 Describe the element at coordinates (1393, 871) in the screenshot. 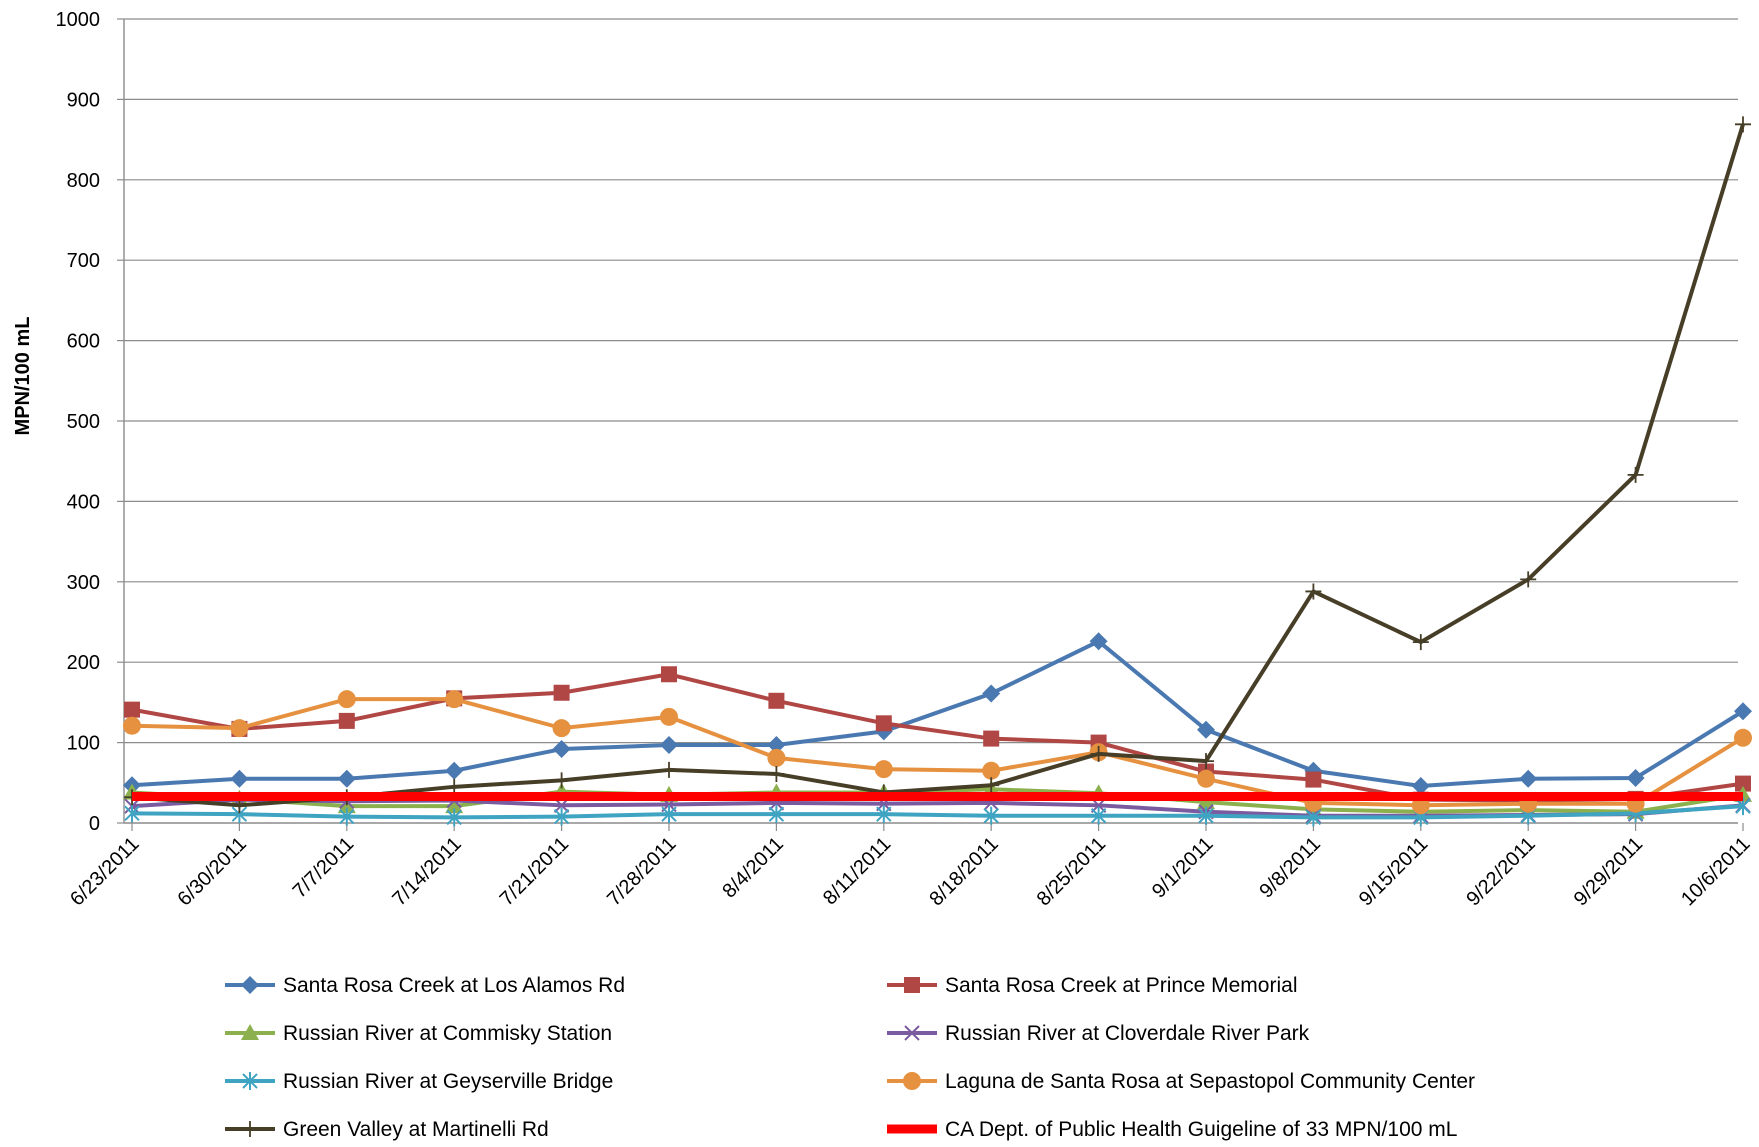

I see `x-tick-label: 9/15/2011` at that location.